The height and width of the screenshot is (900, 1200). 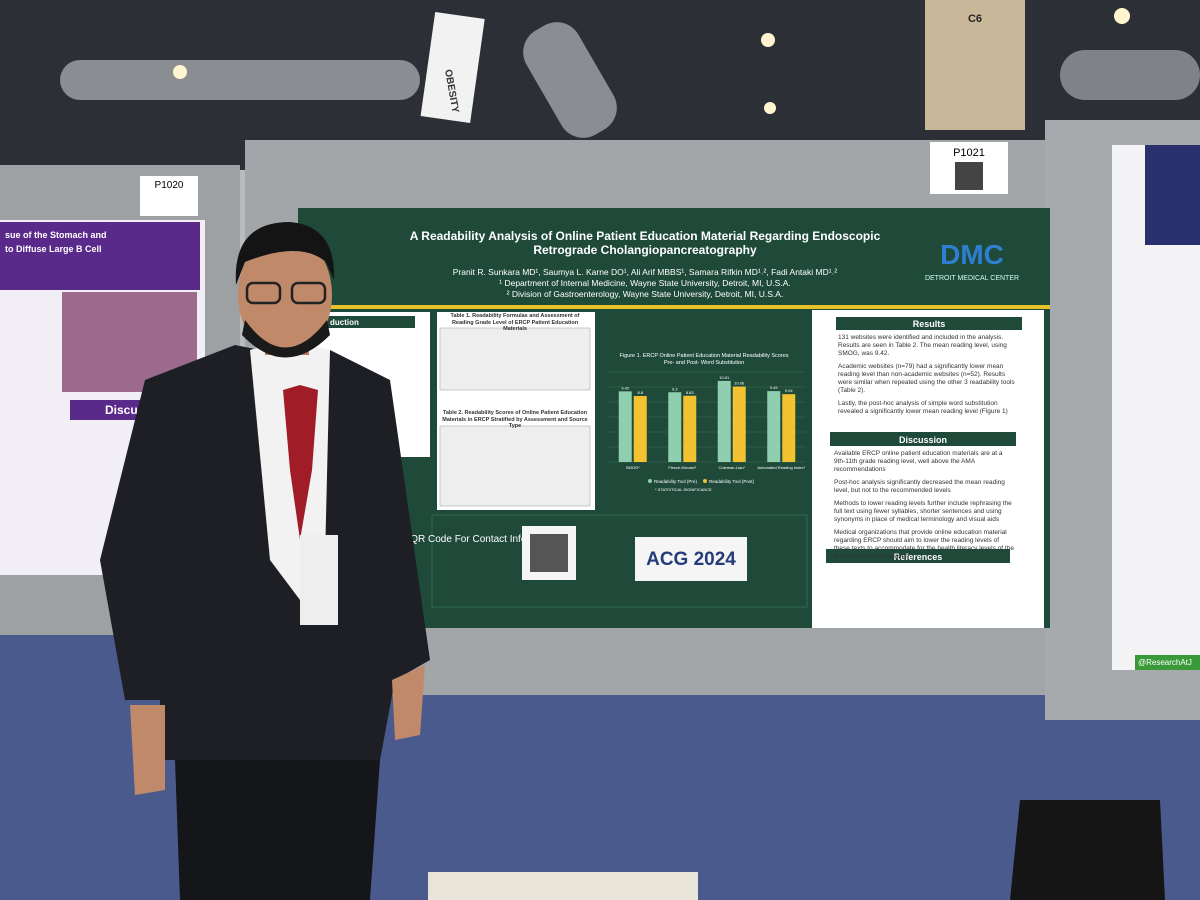 I want to click on trousers, so click(x=277, y=830).